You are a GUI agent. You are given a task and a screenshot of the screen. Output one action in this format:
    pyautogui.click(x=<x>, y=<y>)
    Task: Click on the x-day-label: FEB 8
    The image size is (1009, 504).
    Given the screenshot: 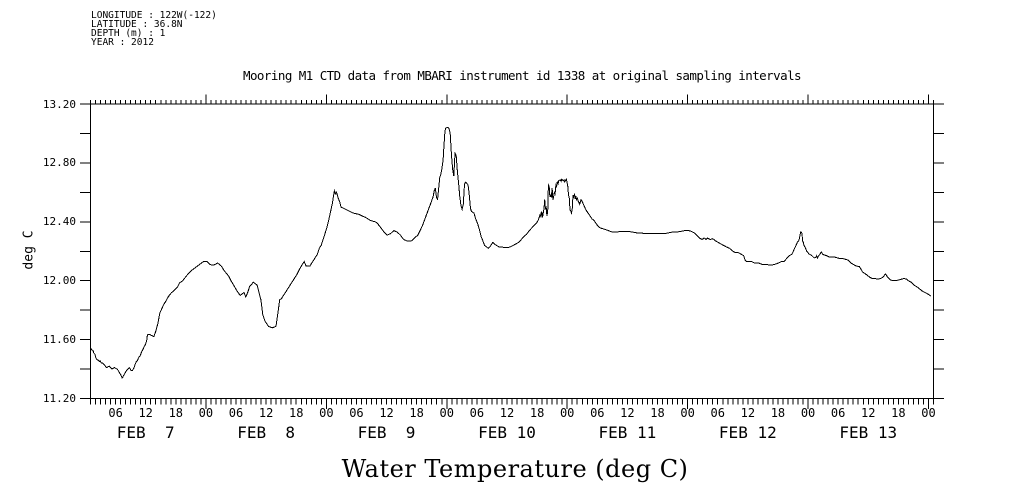 What is the action you would take?
    pyautogui.click(x=266, y=432)
    